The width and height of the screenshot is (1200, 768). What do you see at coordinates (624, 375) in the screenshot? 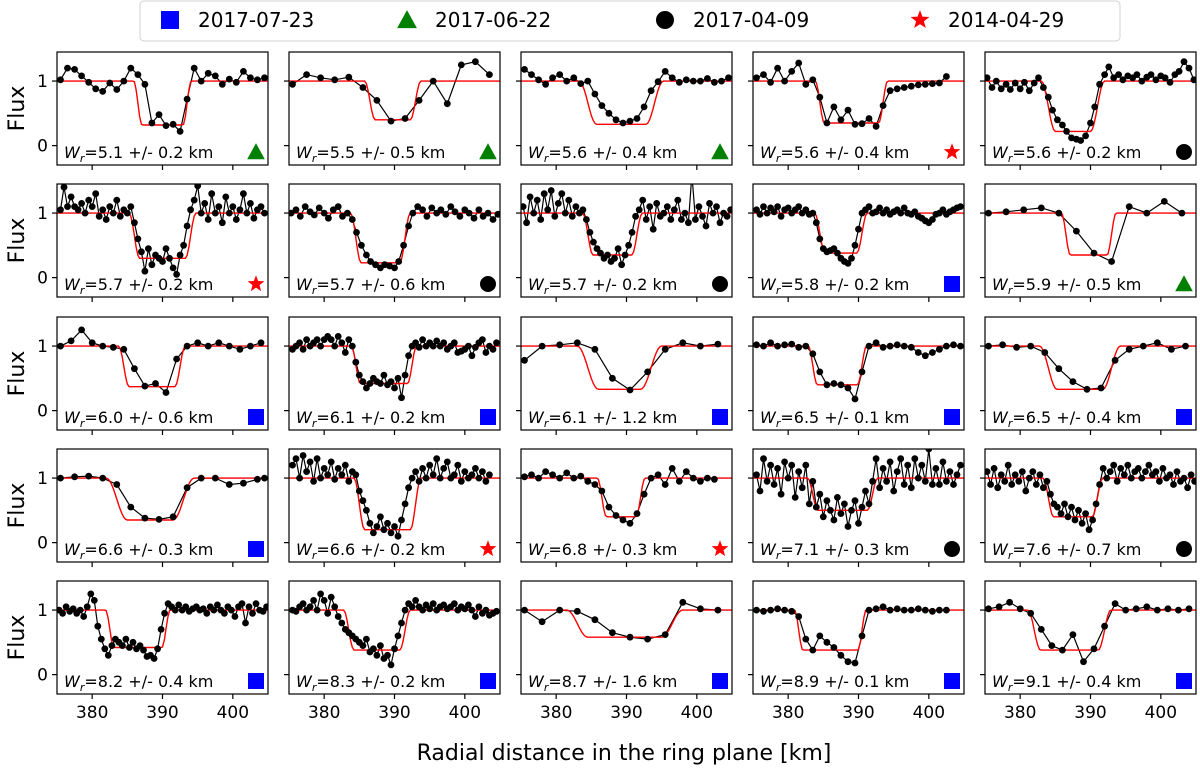
I see `panel: Wr=6.1 +/- 1.2 km` at bounding box center [624, 375].